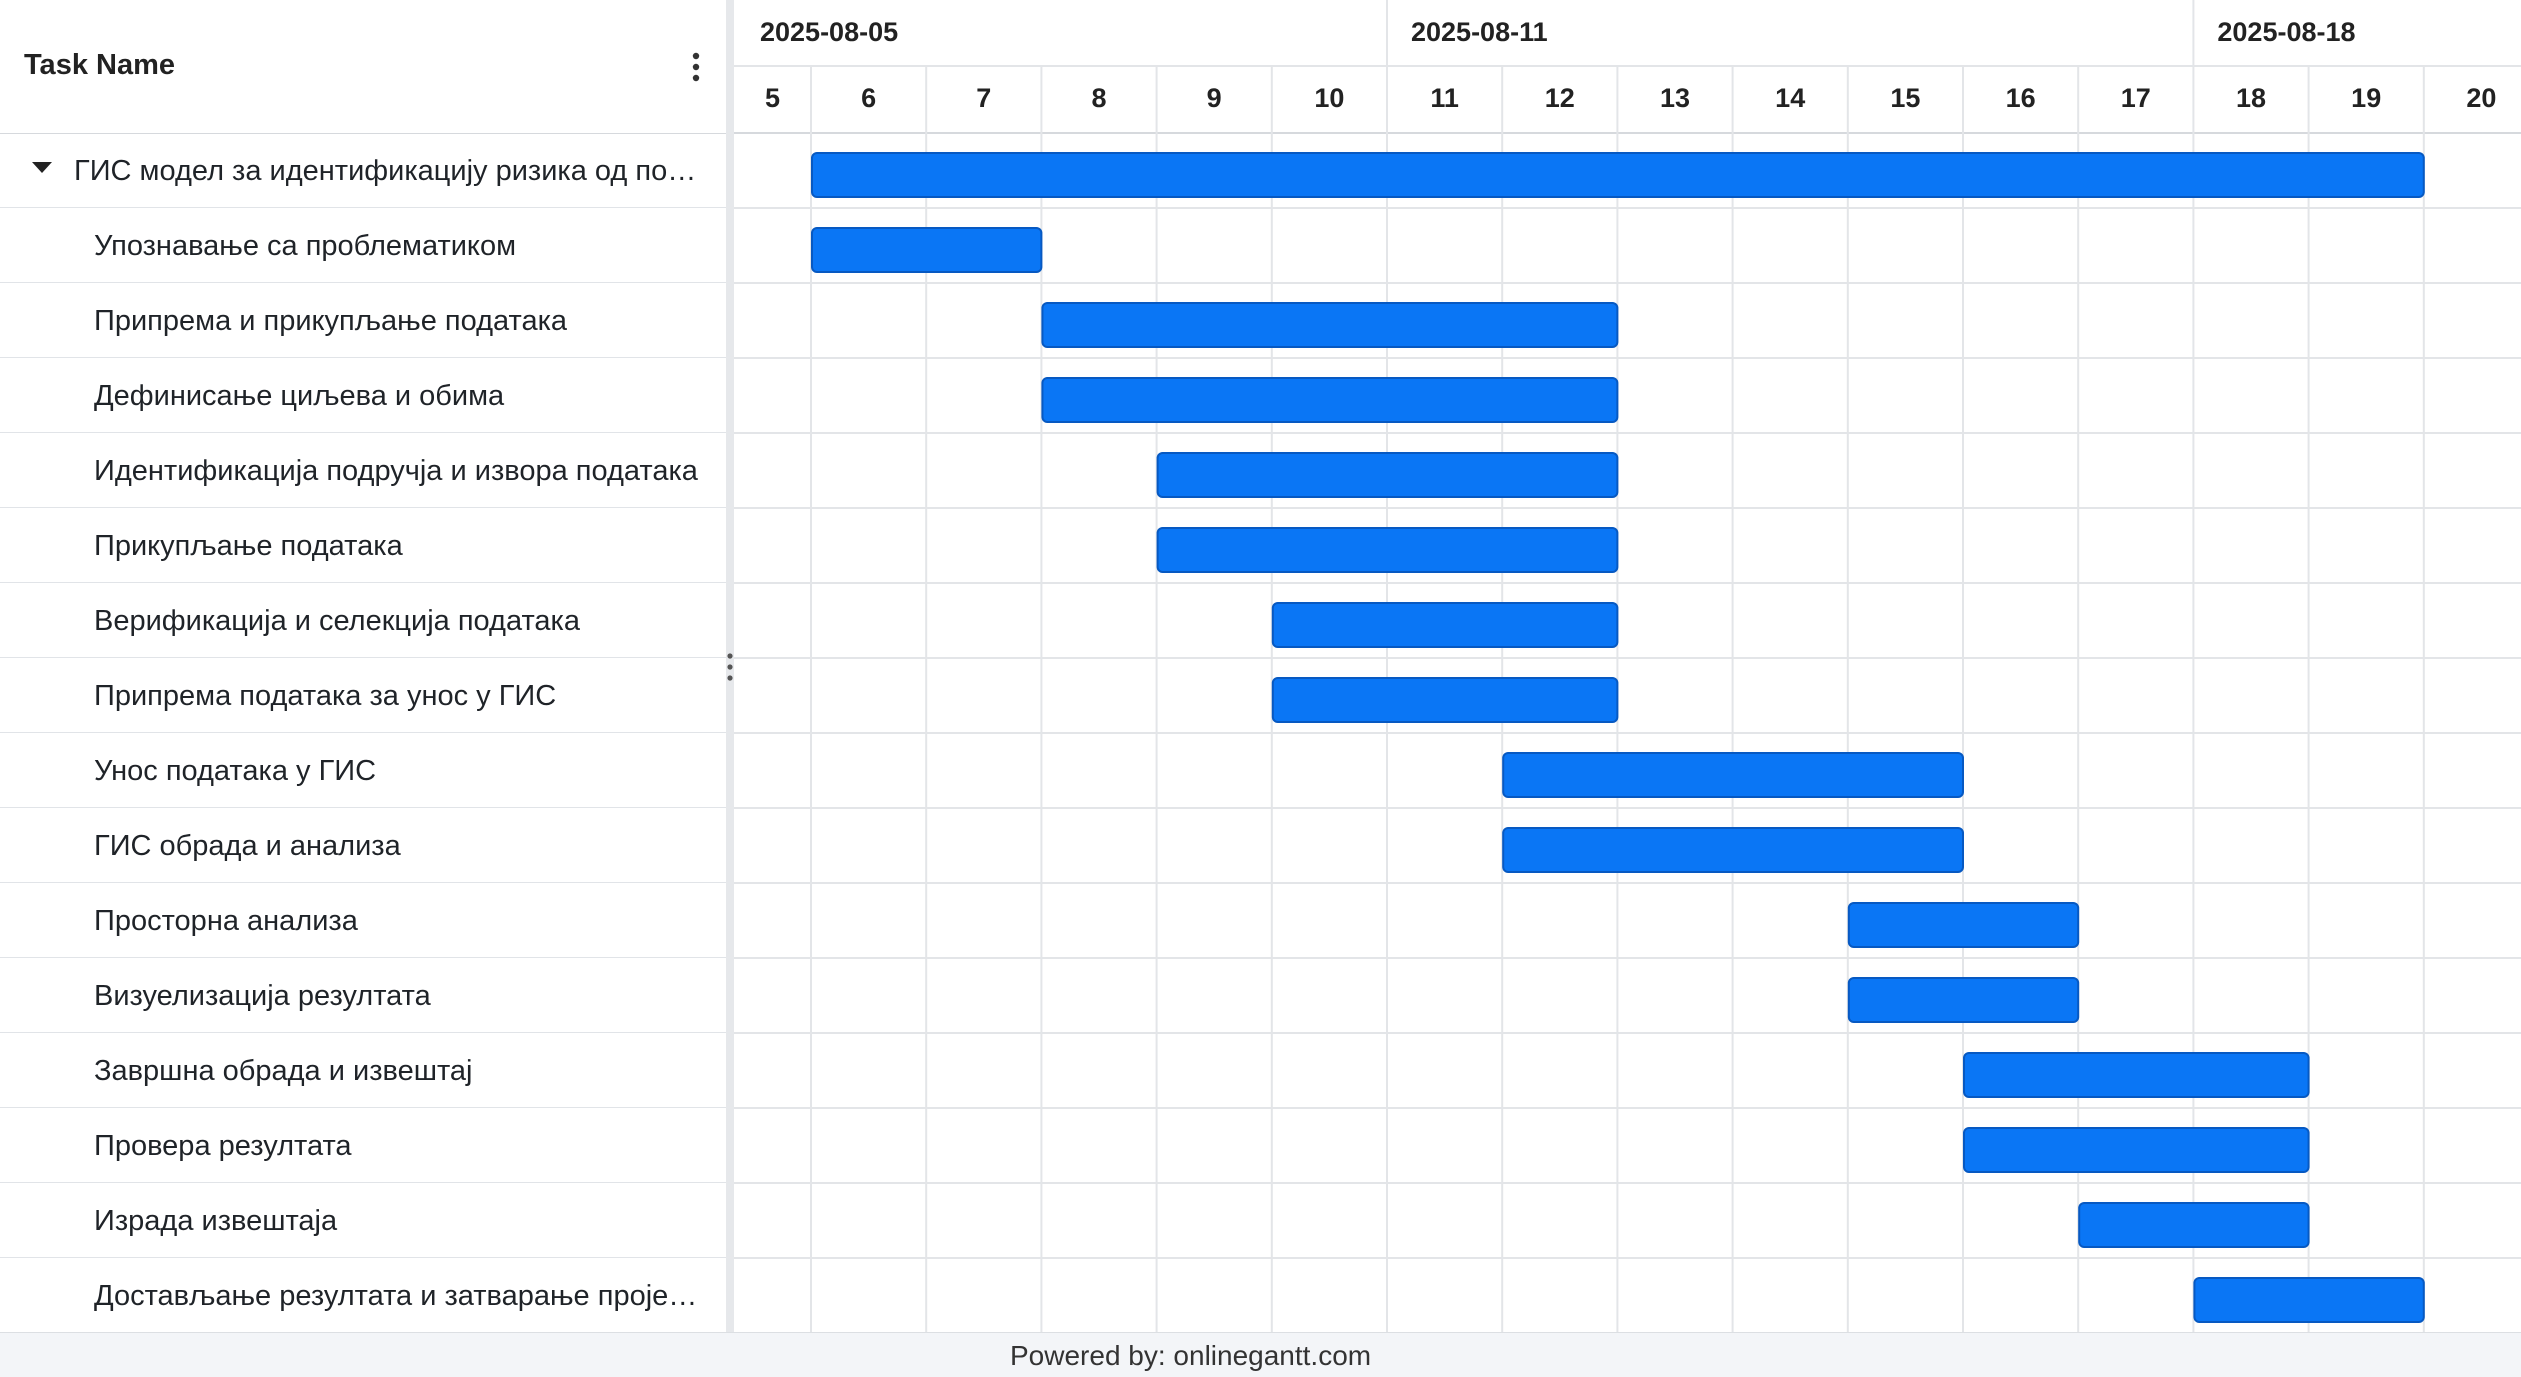 This screenshot has height=1377, width=2521. What do you see at coordinates (331, 321) in the screenshot?
I see `task-name-label: Припрема и прикупљање података` at bounding box center [331, 321].